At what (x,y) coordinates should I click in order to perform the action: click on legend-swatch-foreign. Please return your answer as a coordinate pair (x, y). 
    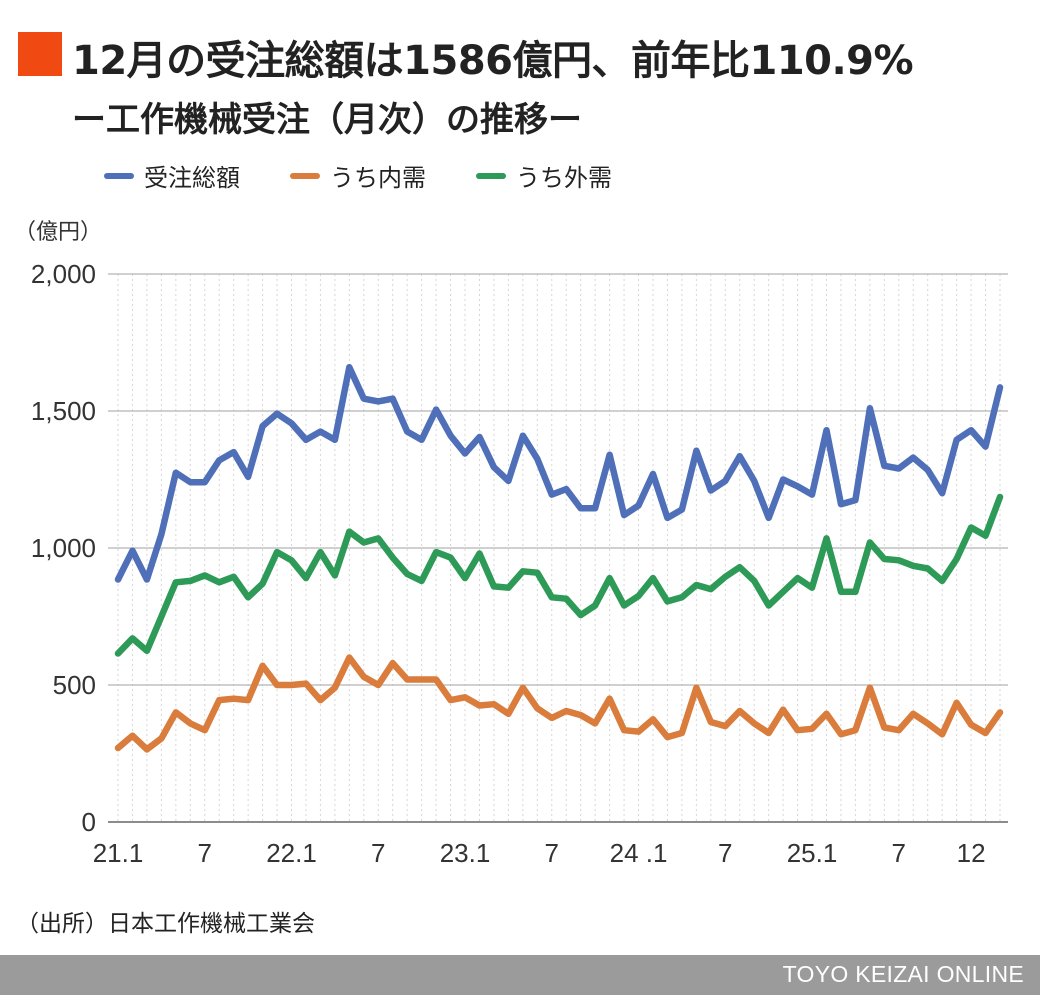
    Looking at the image, I should click on (491, 175).